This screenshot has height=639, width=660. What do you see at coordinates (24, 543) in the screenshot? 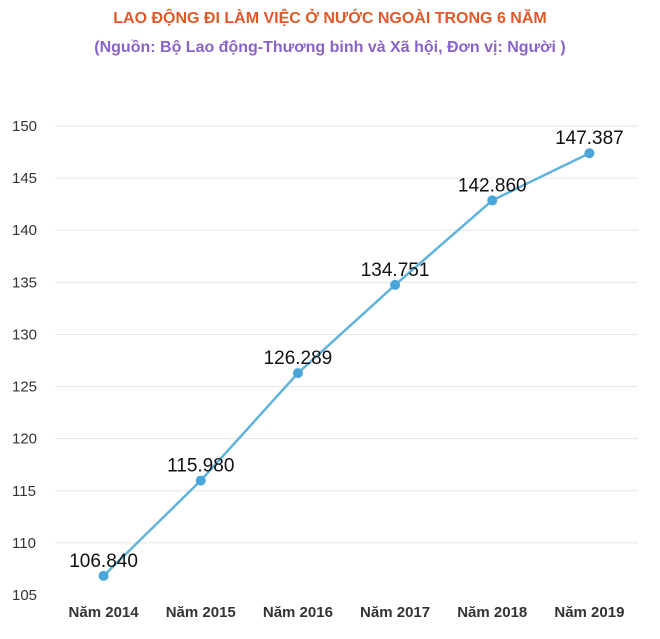
I see `y-tick-label: 110` at bounding box center [24, 543].